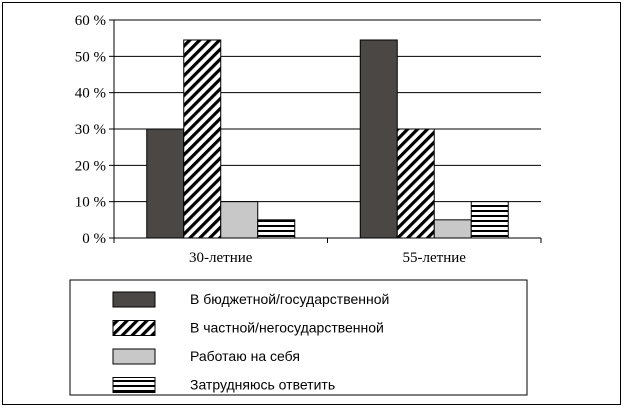 The width and height of the screenshot is (625, 409). I want to click on legend-label: Затрудняюсь ответить, so click(262, 385).